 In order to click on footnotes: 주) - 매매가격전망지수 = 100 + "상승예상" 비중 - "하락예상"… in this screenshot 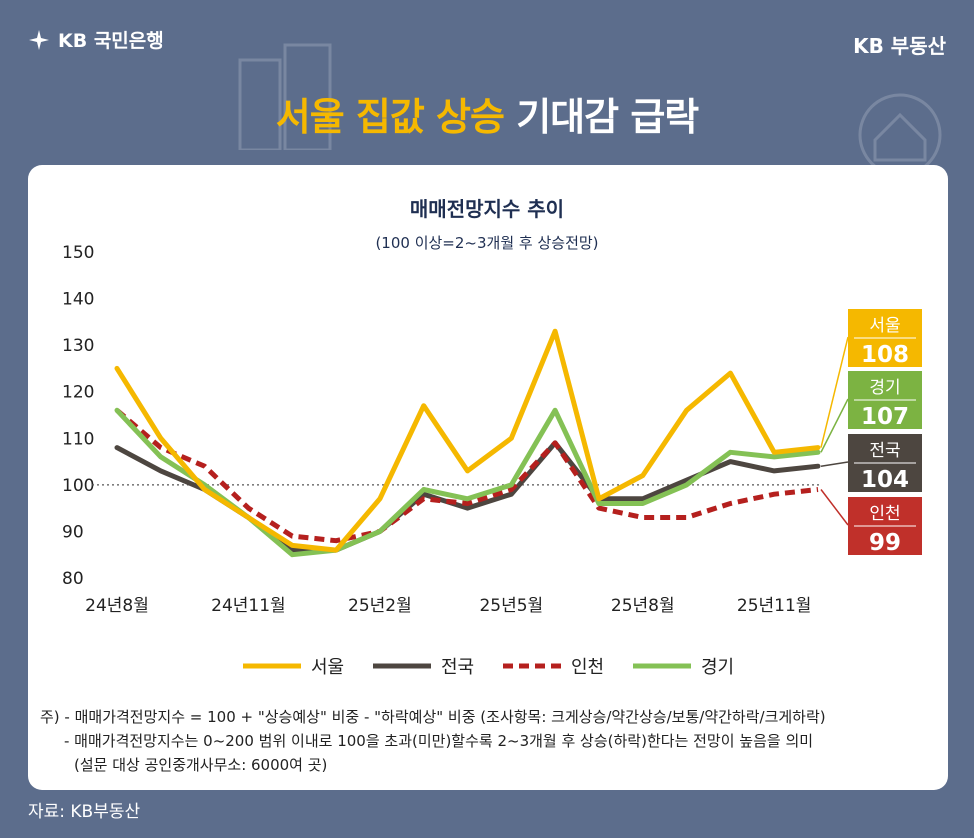, I will do `click(433, 741)`.